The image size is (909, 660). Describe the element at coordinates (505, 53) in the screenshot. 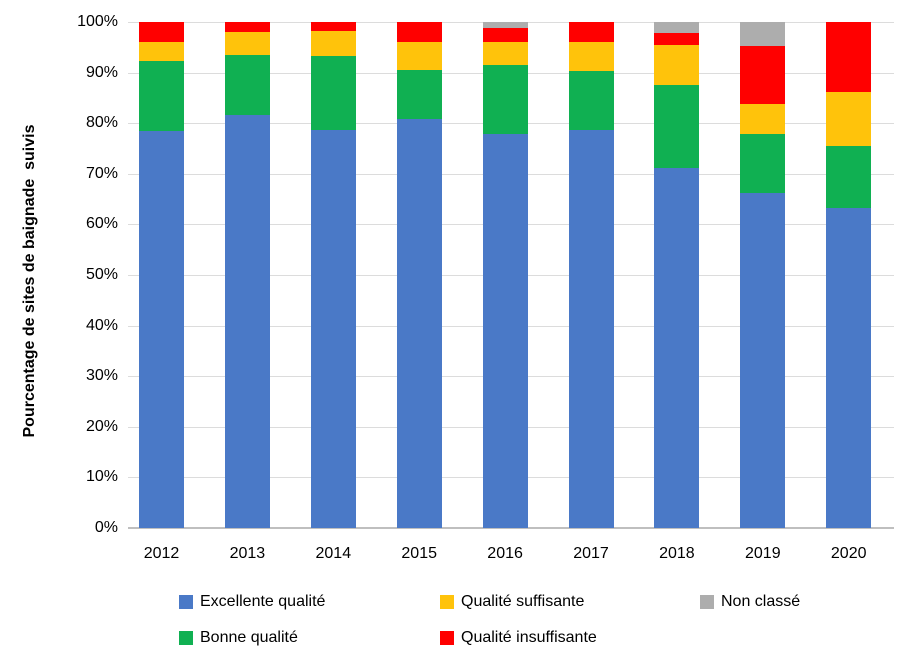

I see `bar-segment-2016-qualit-suffisante` at that location.